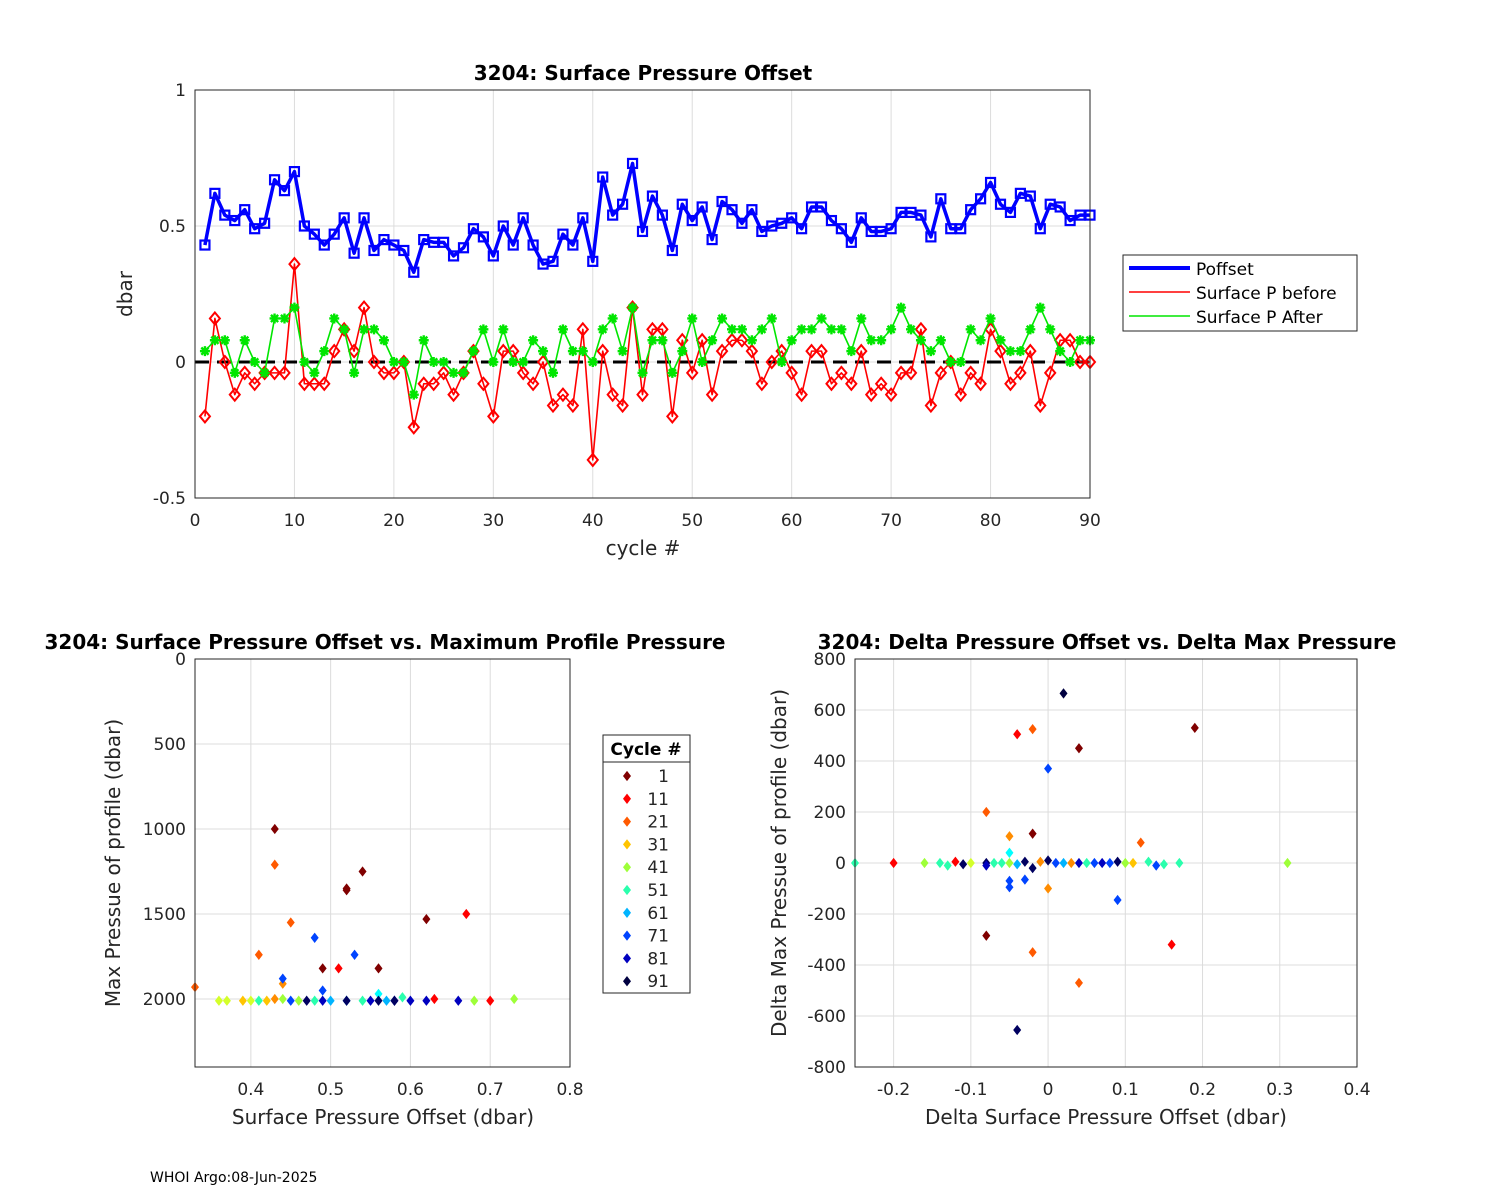  Describe the element at coordinates (1259, 318) in the screenshot. I see `legend-label-surface-p-after: Surface P After` at that location.